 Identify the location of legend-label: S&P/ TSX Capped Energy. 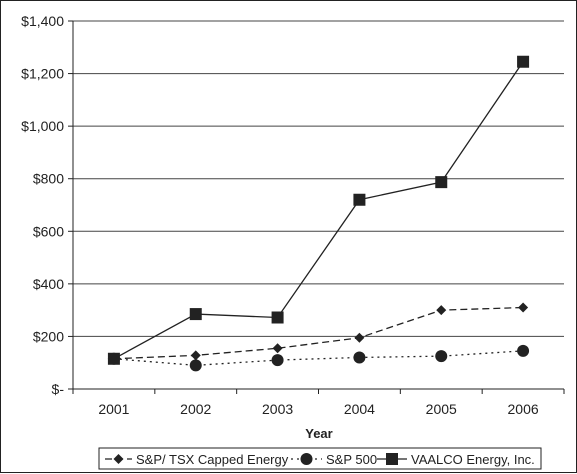
(212, 459).